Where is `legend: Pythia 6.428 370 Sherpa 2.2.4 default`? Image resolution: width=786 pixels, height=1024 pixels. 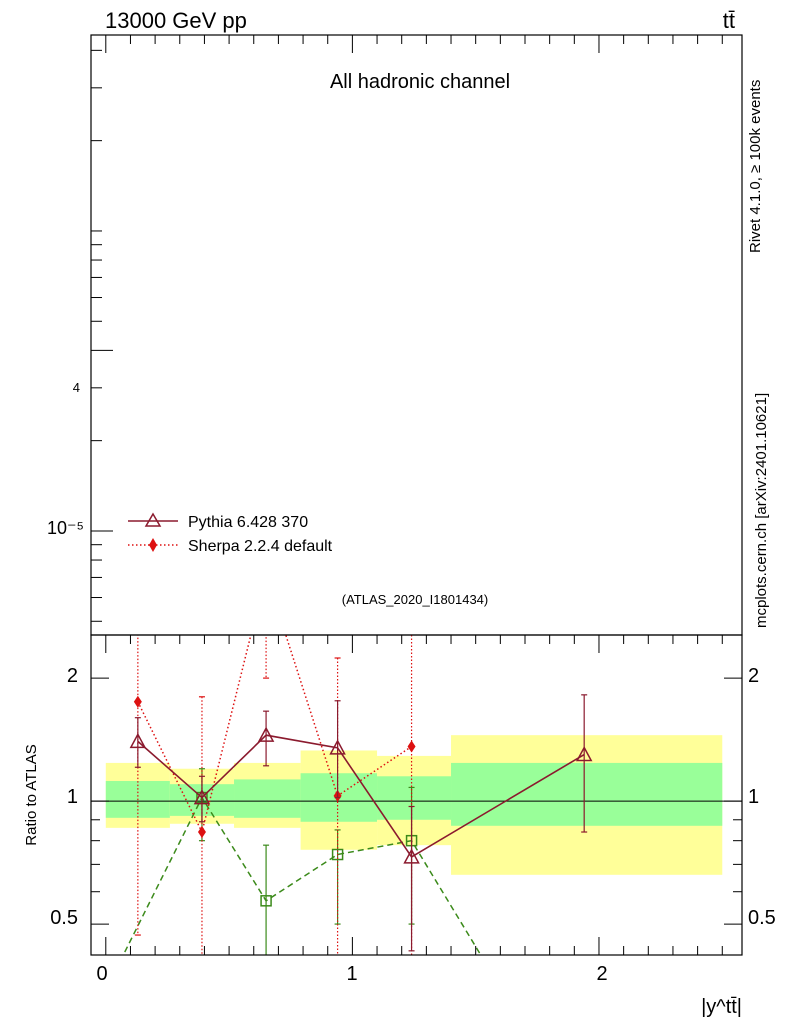
legend: Pythia 6.428 370 Sherpa 2.2.4 default is located at coordinates (230, 533).